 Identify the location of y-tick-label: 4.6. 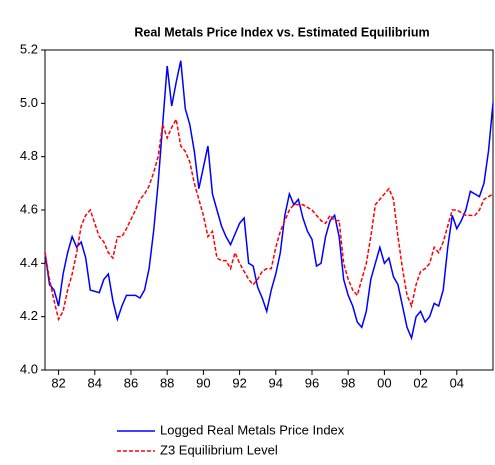
(29, 208).